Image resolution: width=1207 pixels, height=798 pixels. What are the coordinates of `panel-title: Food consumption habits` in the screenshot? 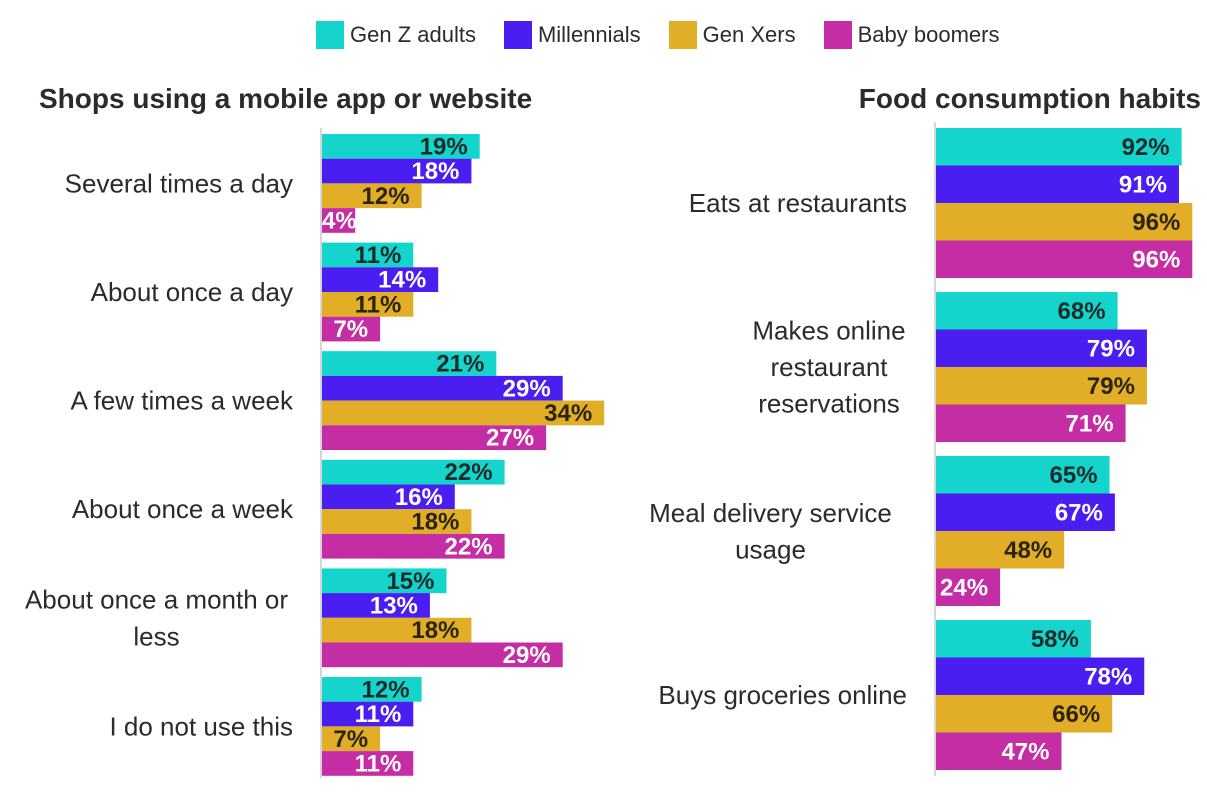 It's located at (1030, 98).